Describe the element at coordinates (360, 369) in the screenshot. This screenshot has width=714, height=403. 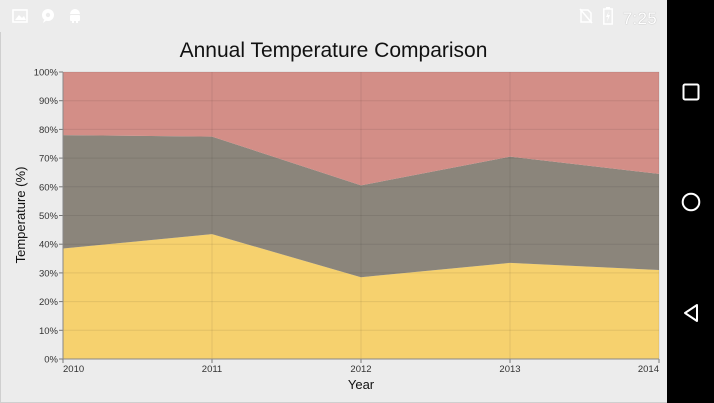
I see `x-tick-label: 2012` at that location.